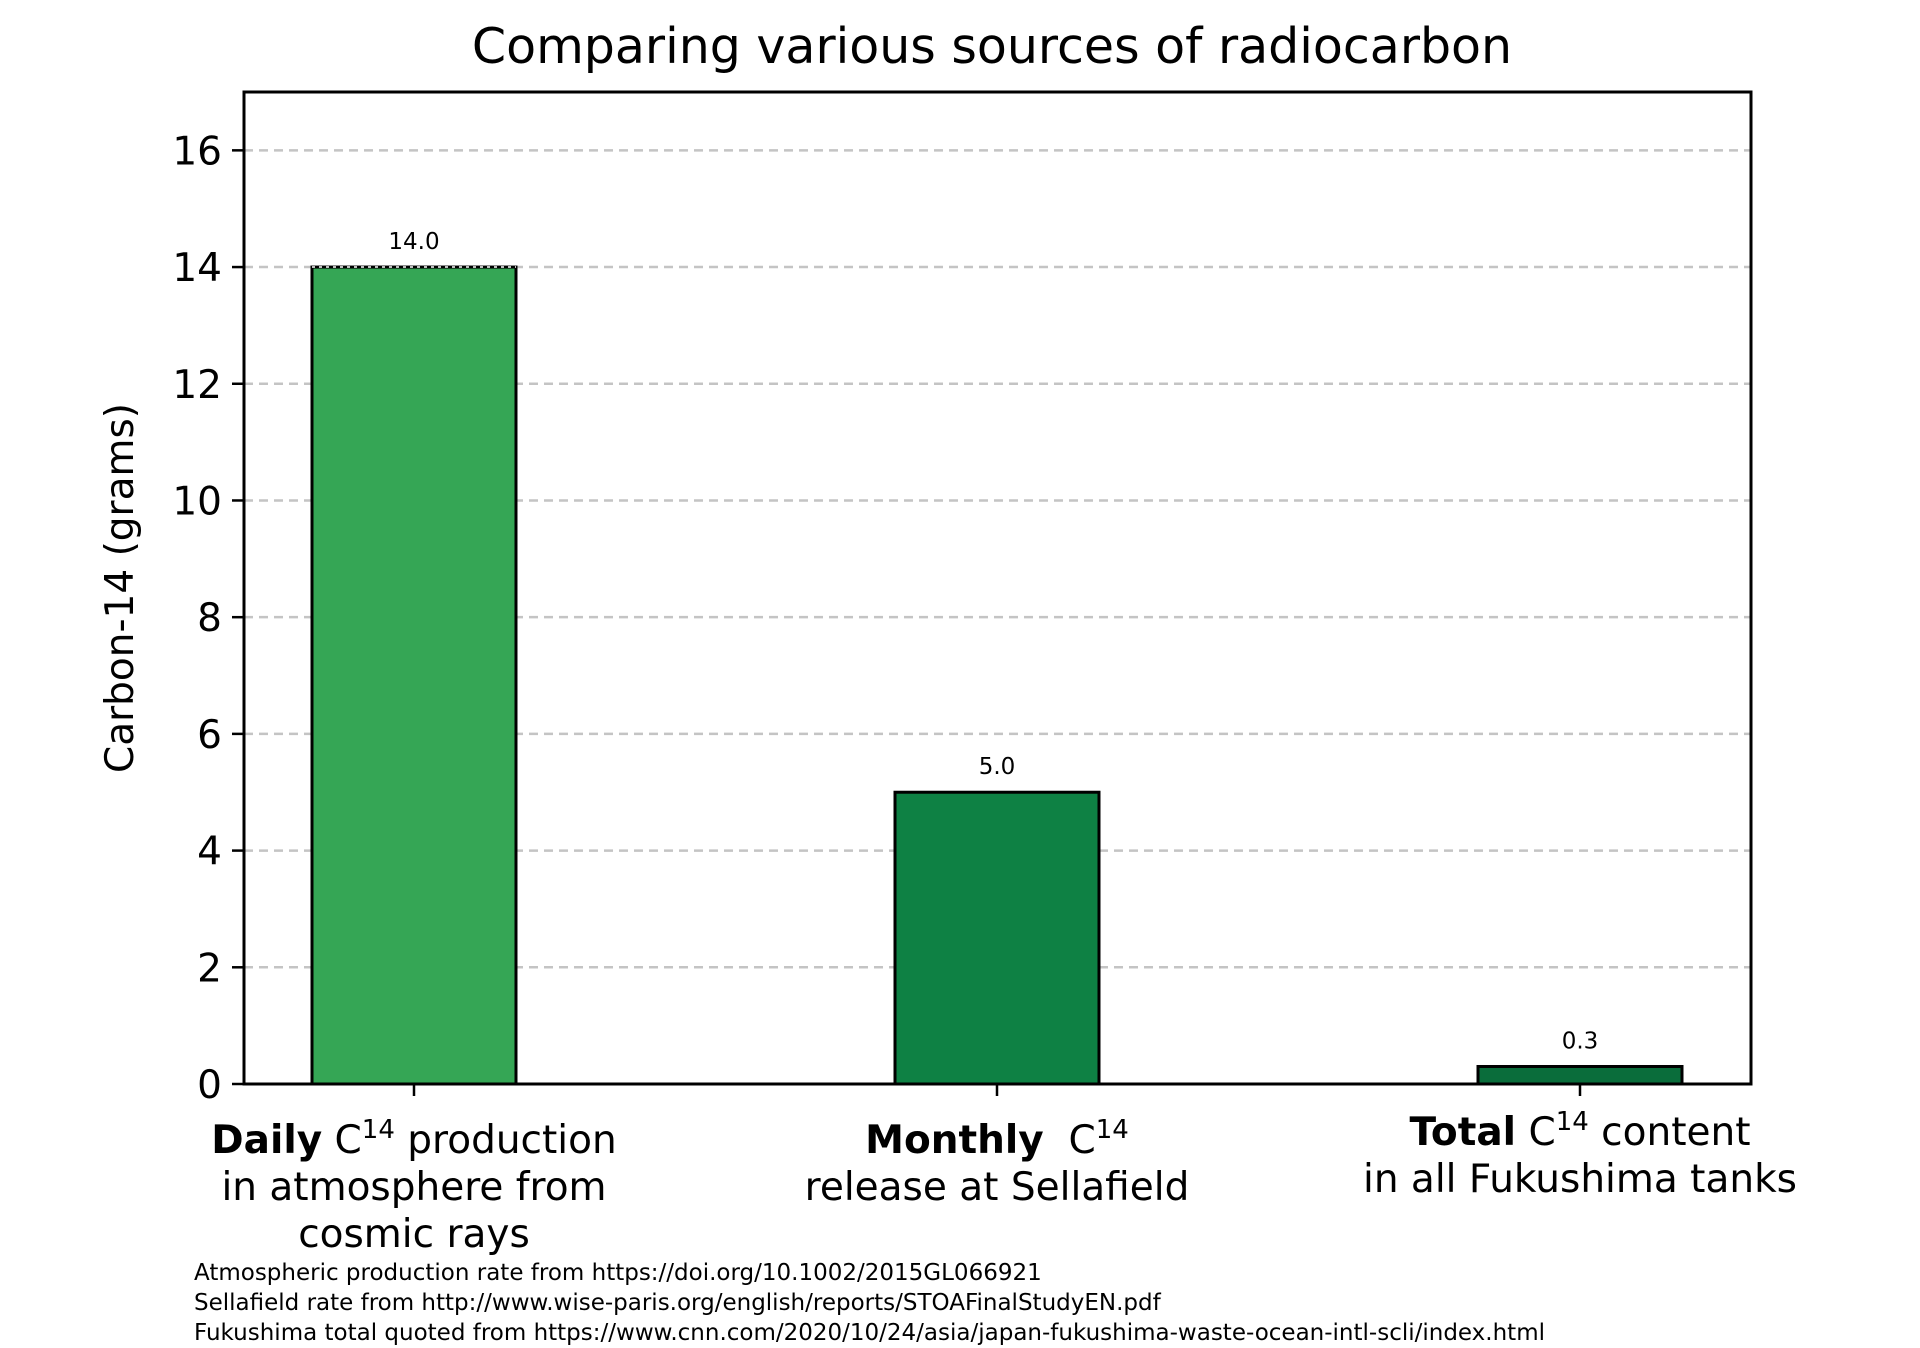 This screenshot has width=1920, height=1348. I want to click on y-tick-label: 16, so click(197, 151).